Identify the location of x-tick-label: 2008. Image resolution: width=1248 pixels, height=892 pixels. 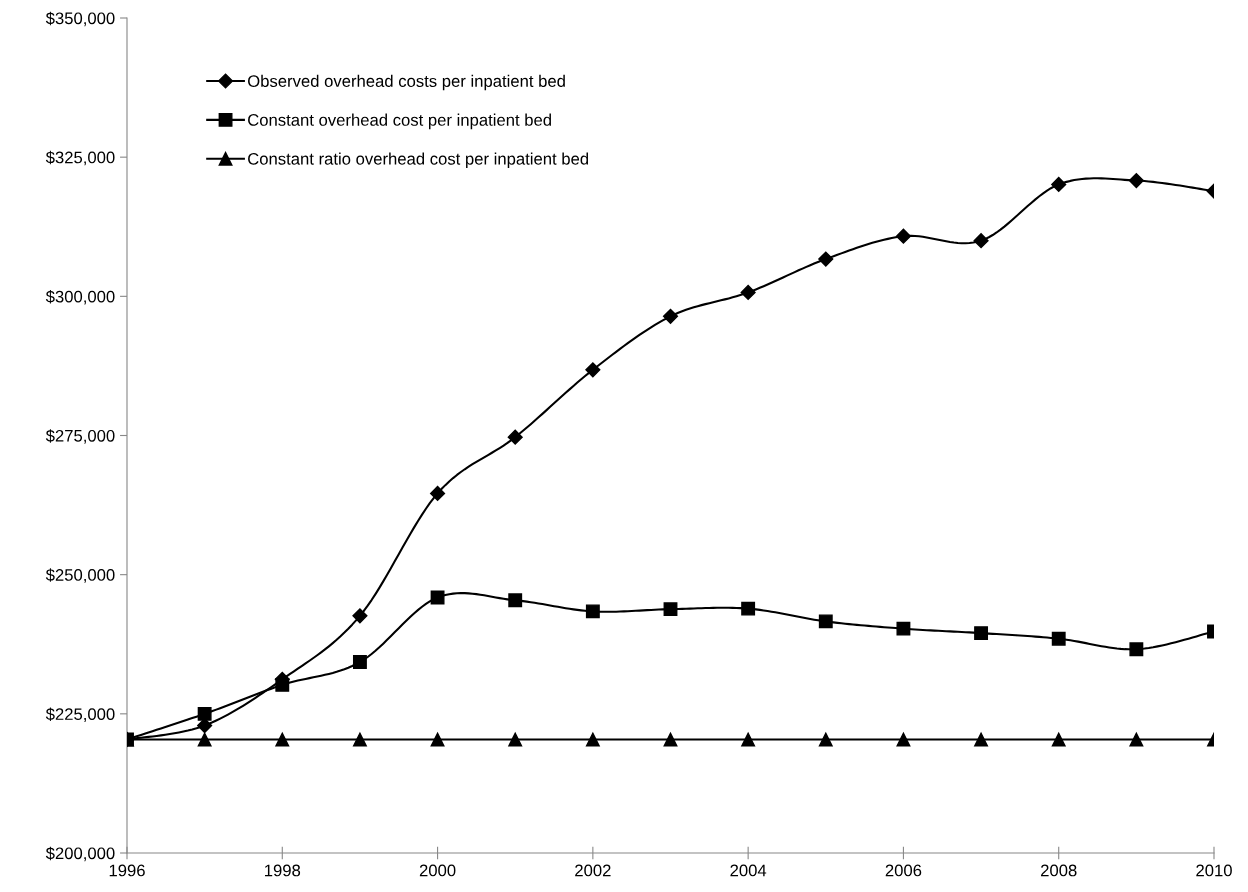
(1059, 870).